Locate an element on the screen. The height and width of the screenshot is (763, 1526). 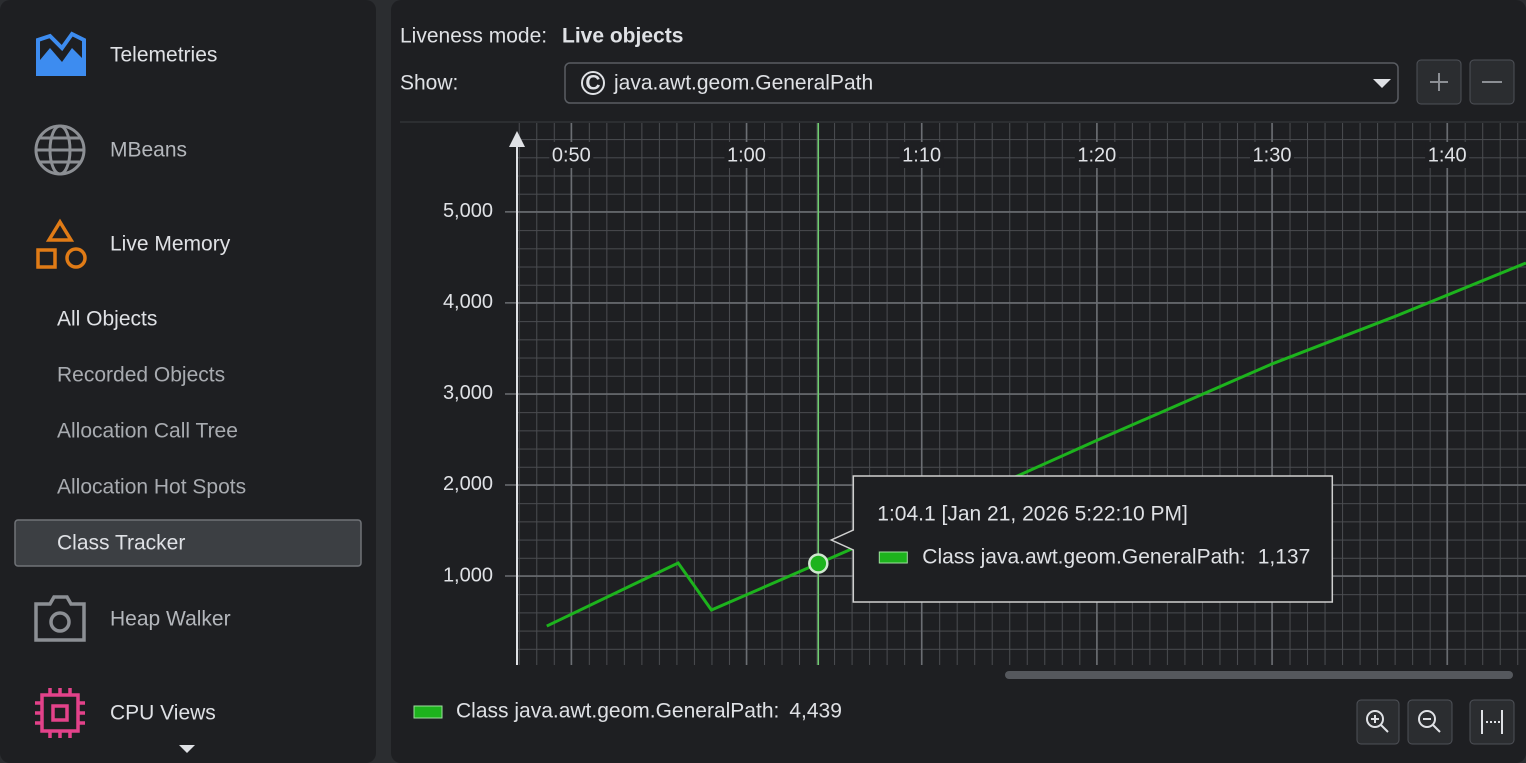
tooltip-swatch is located at coordinates (893, 557).